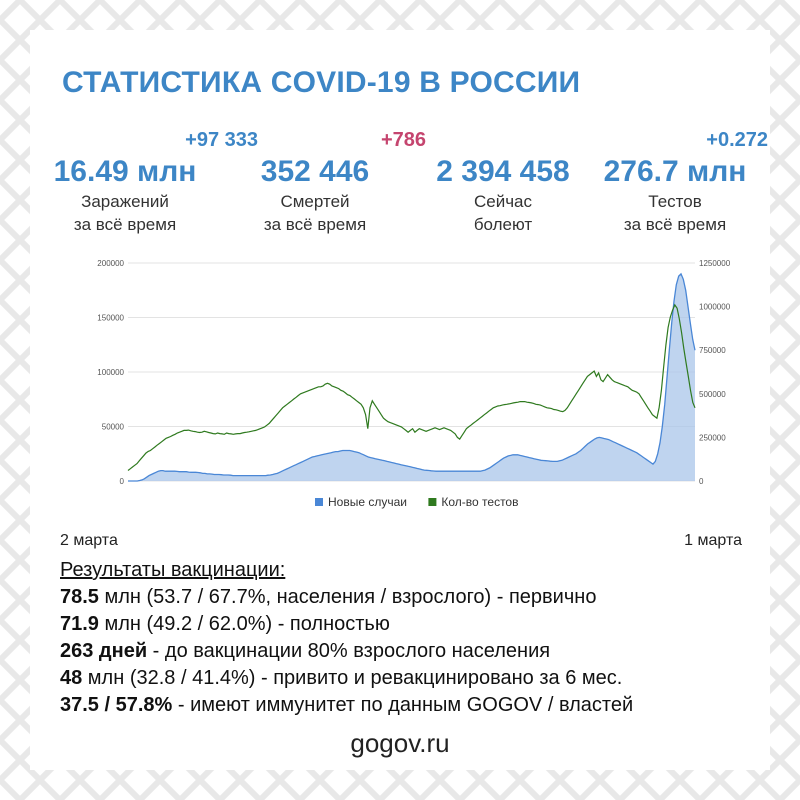 The image size is (800, 800). Describe the element at coordinates (713, 540) in the screenshot. I see `x-end-label: 1 марта` at that location.